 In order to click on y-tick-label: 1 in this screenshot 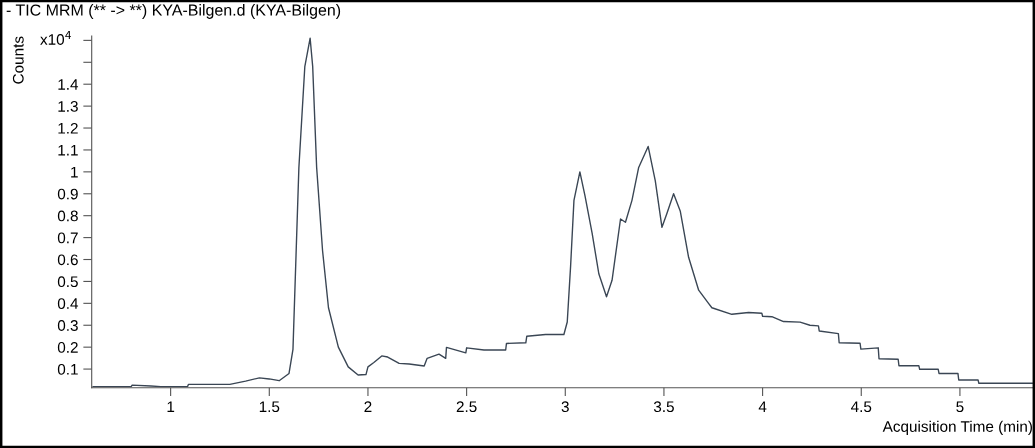, I will do `click(74, 172)`.